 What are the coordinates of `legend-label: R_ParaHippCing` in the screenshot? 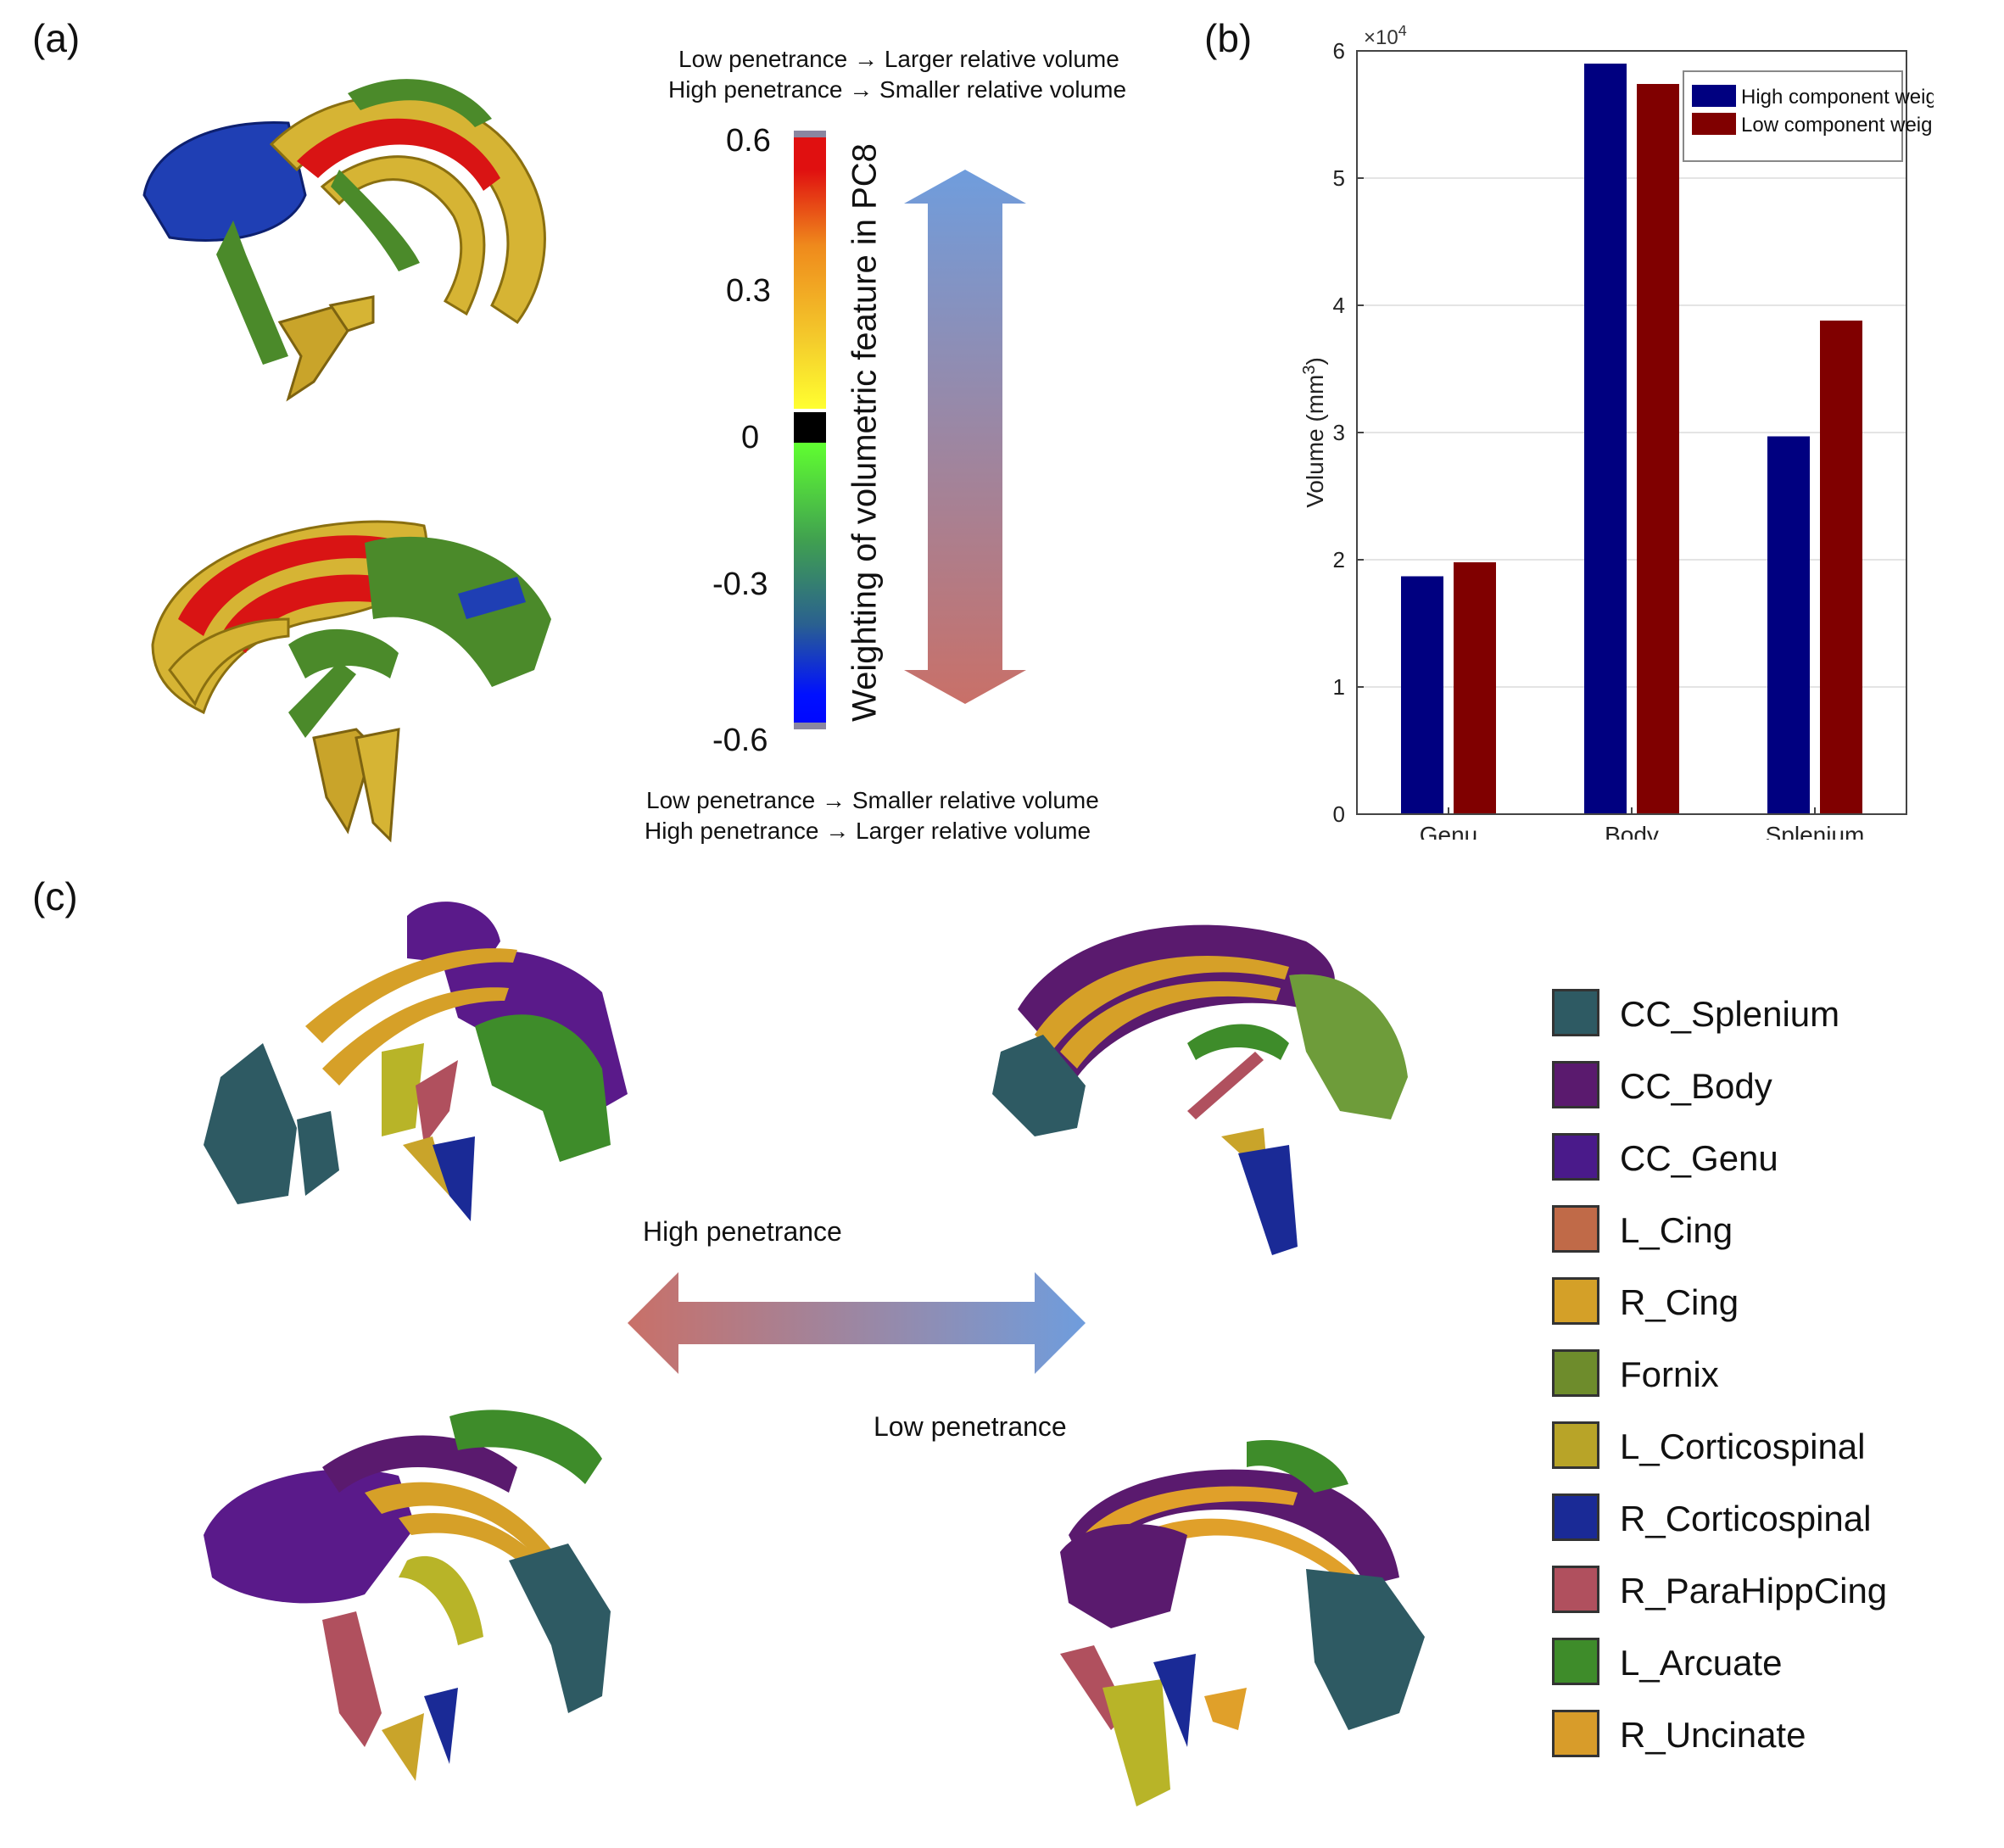 It's located at (1754, 1591).